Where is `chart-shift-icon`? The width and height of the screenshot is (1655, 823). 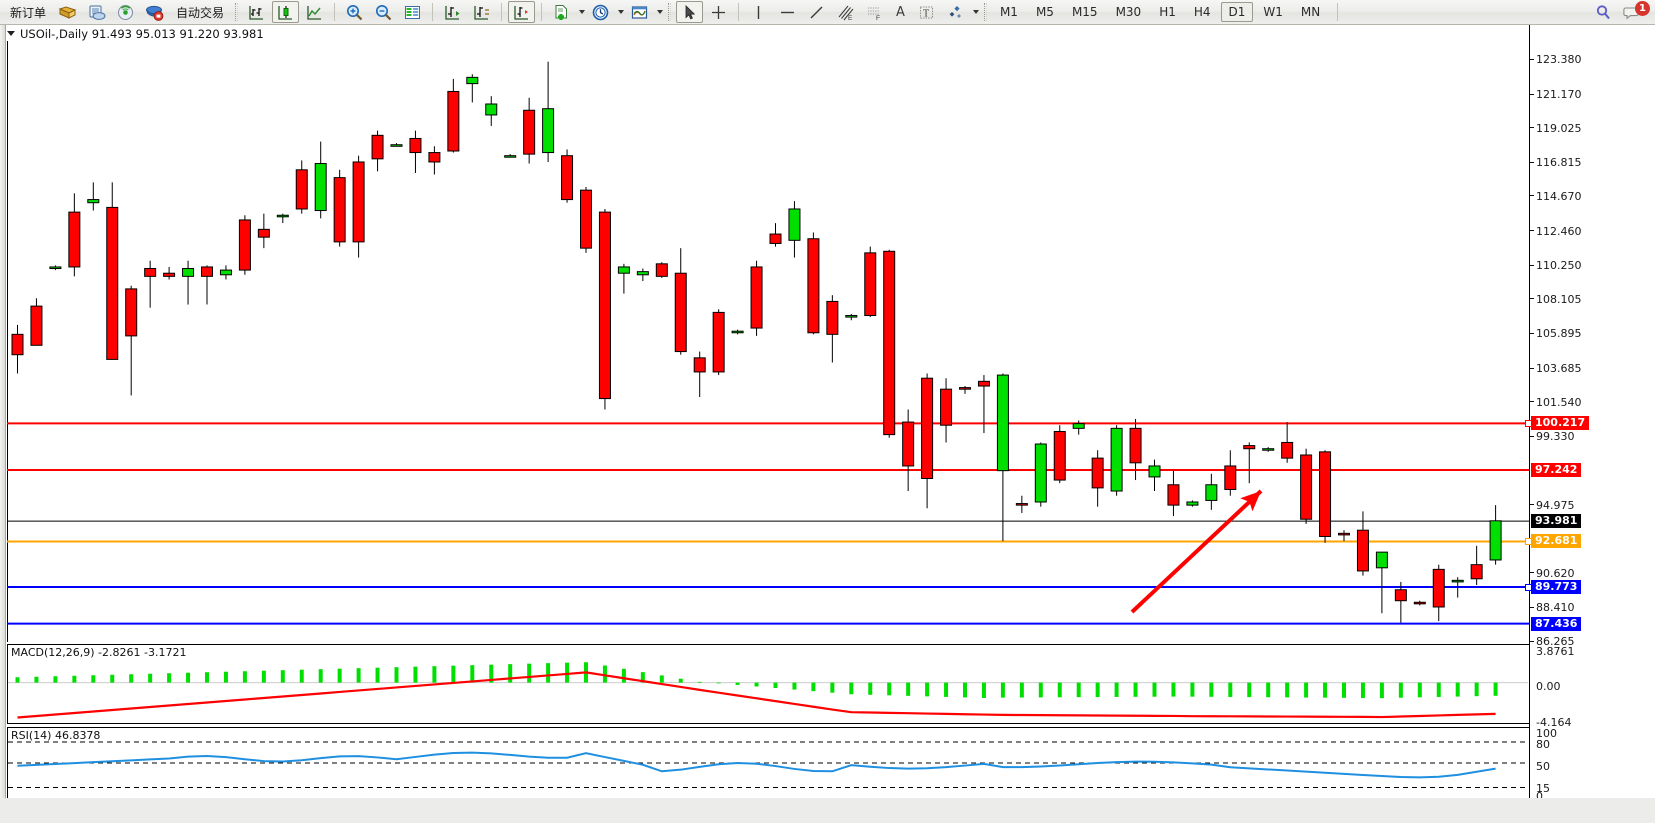
chart-shift-icon is located at coordinates (481, 12).